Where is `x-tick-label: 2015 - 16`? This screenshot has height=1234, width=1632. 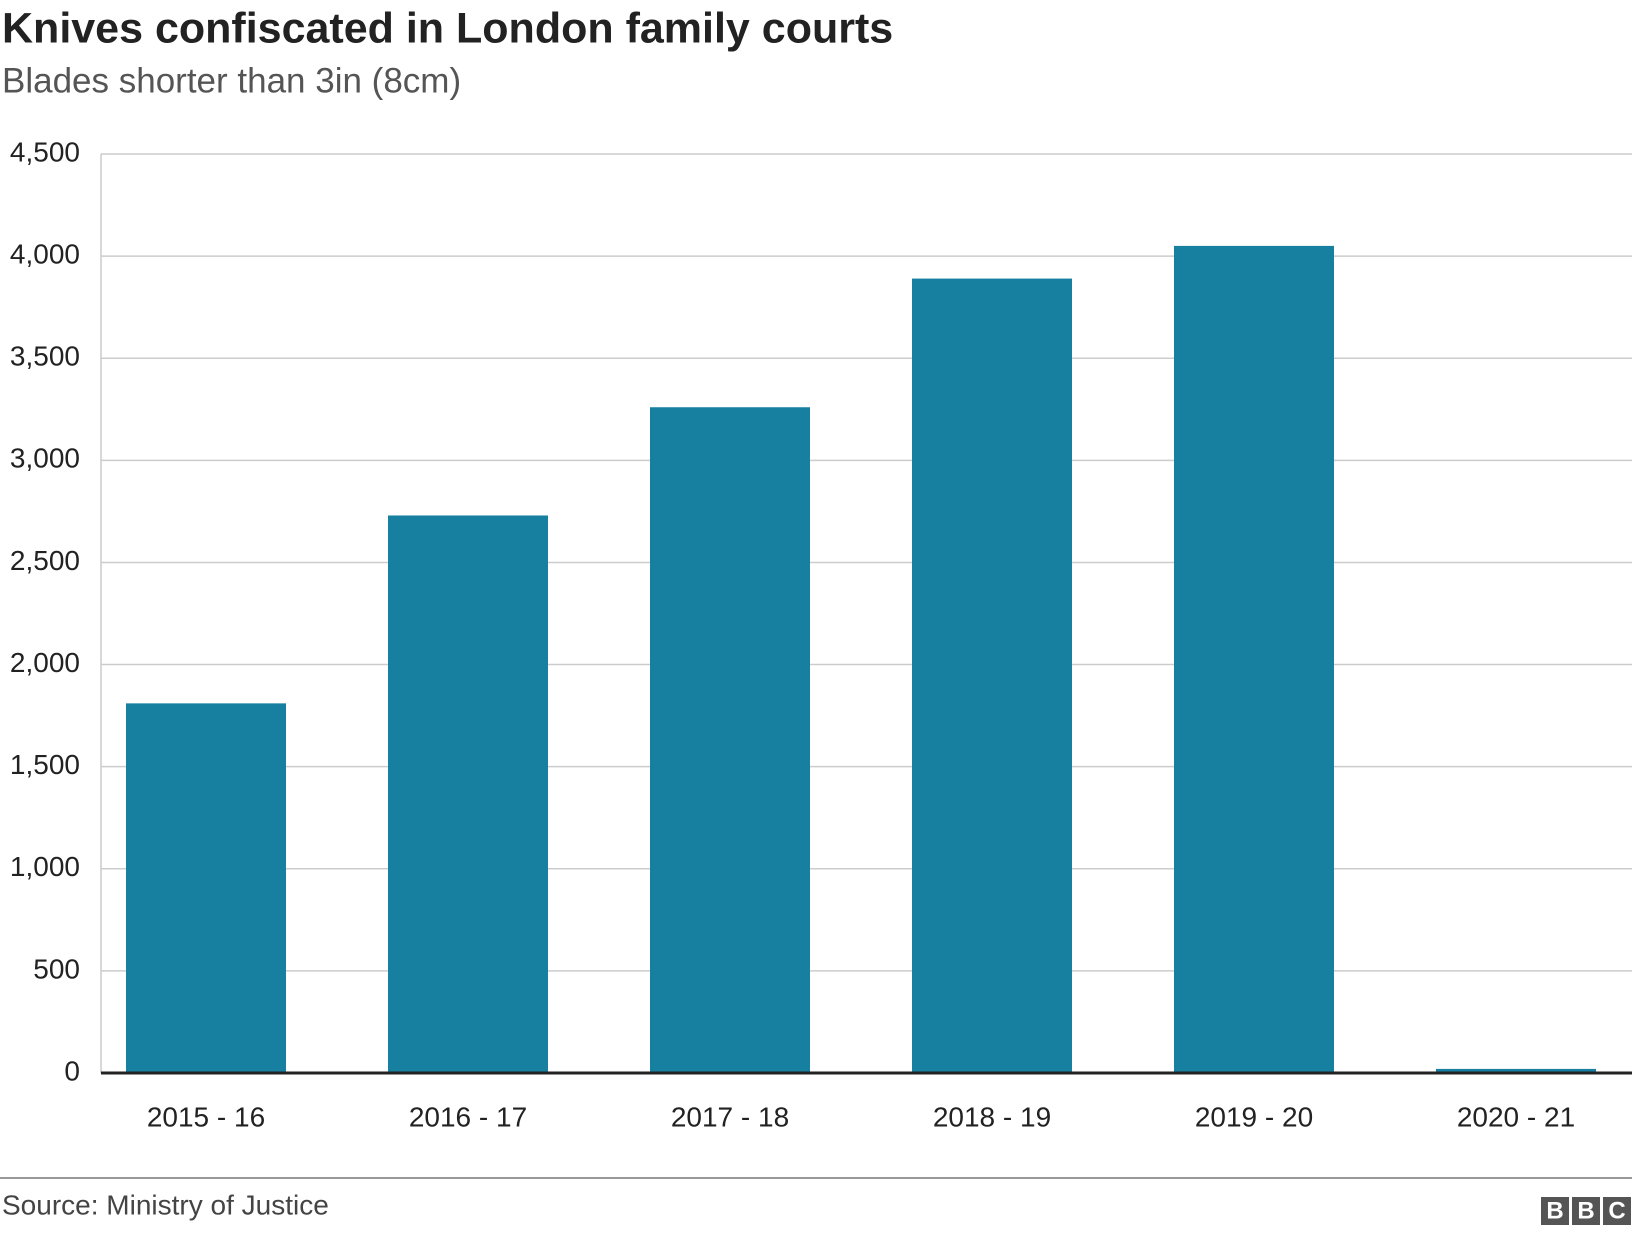 x-tick-label: 2015 - 16 is located at coordinates (206, 1116).